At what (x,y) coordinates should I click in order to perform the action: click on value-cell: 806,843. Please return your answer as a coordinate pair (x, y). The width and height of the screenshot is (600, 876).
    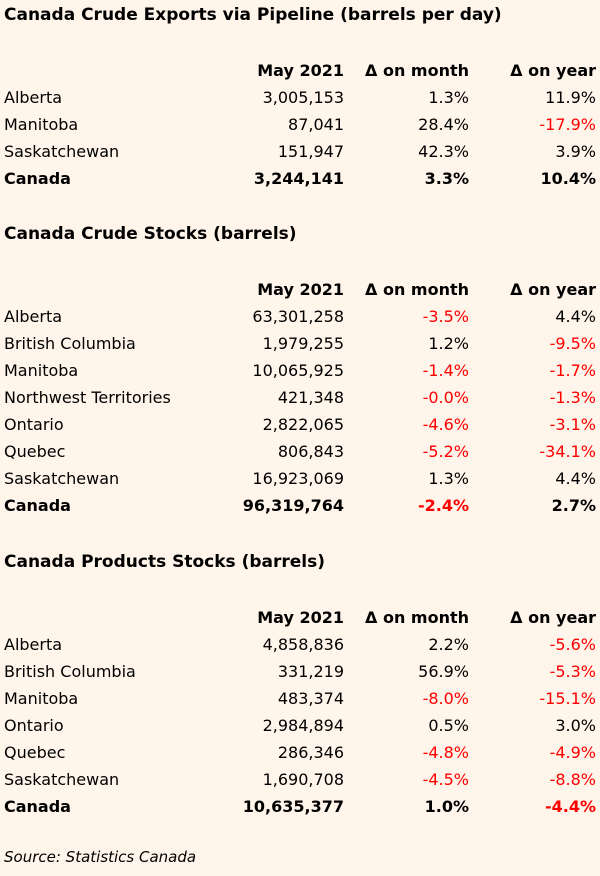
    Looking at the image, I should click on (310, 451).